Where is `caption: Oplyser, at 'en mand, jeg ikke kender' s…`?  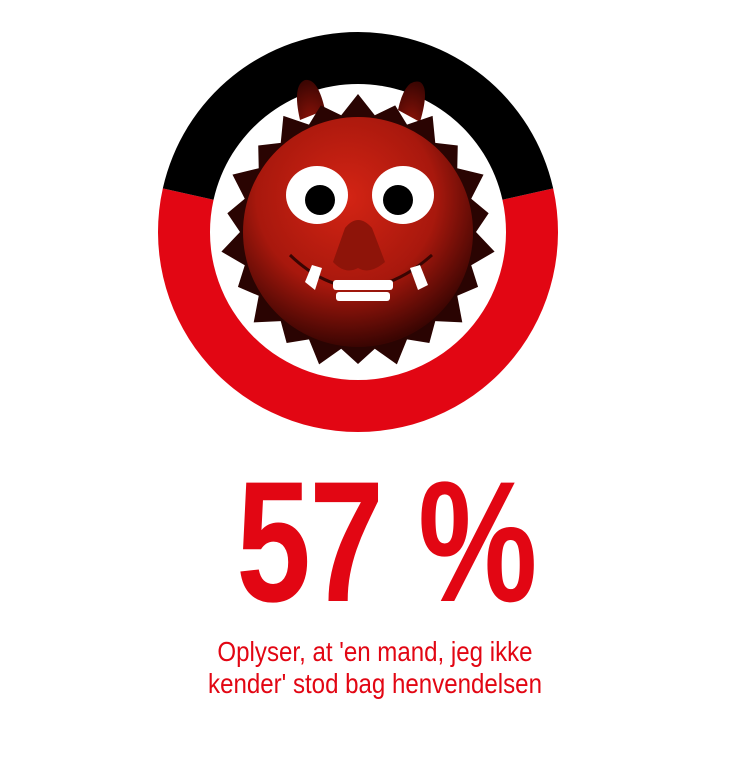
caption: Oplyser, at 'en mand, jeg ikke kender' s… is located at coordinates (375, 668).